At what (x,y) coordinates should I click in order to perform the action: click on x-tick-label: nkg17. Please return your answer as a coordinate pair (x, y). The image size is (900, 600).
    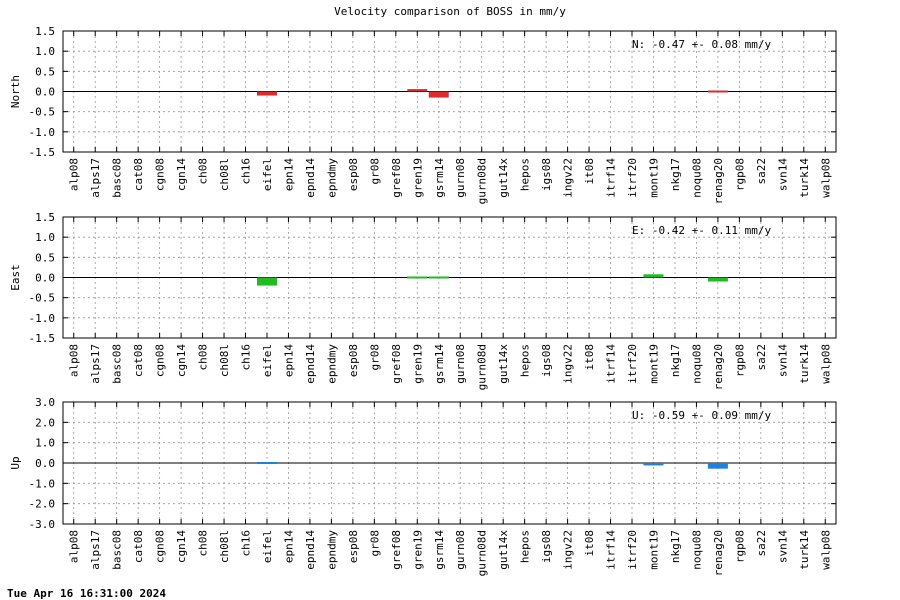
    Looking at the image, I should click on (675, 546).